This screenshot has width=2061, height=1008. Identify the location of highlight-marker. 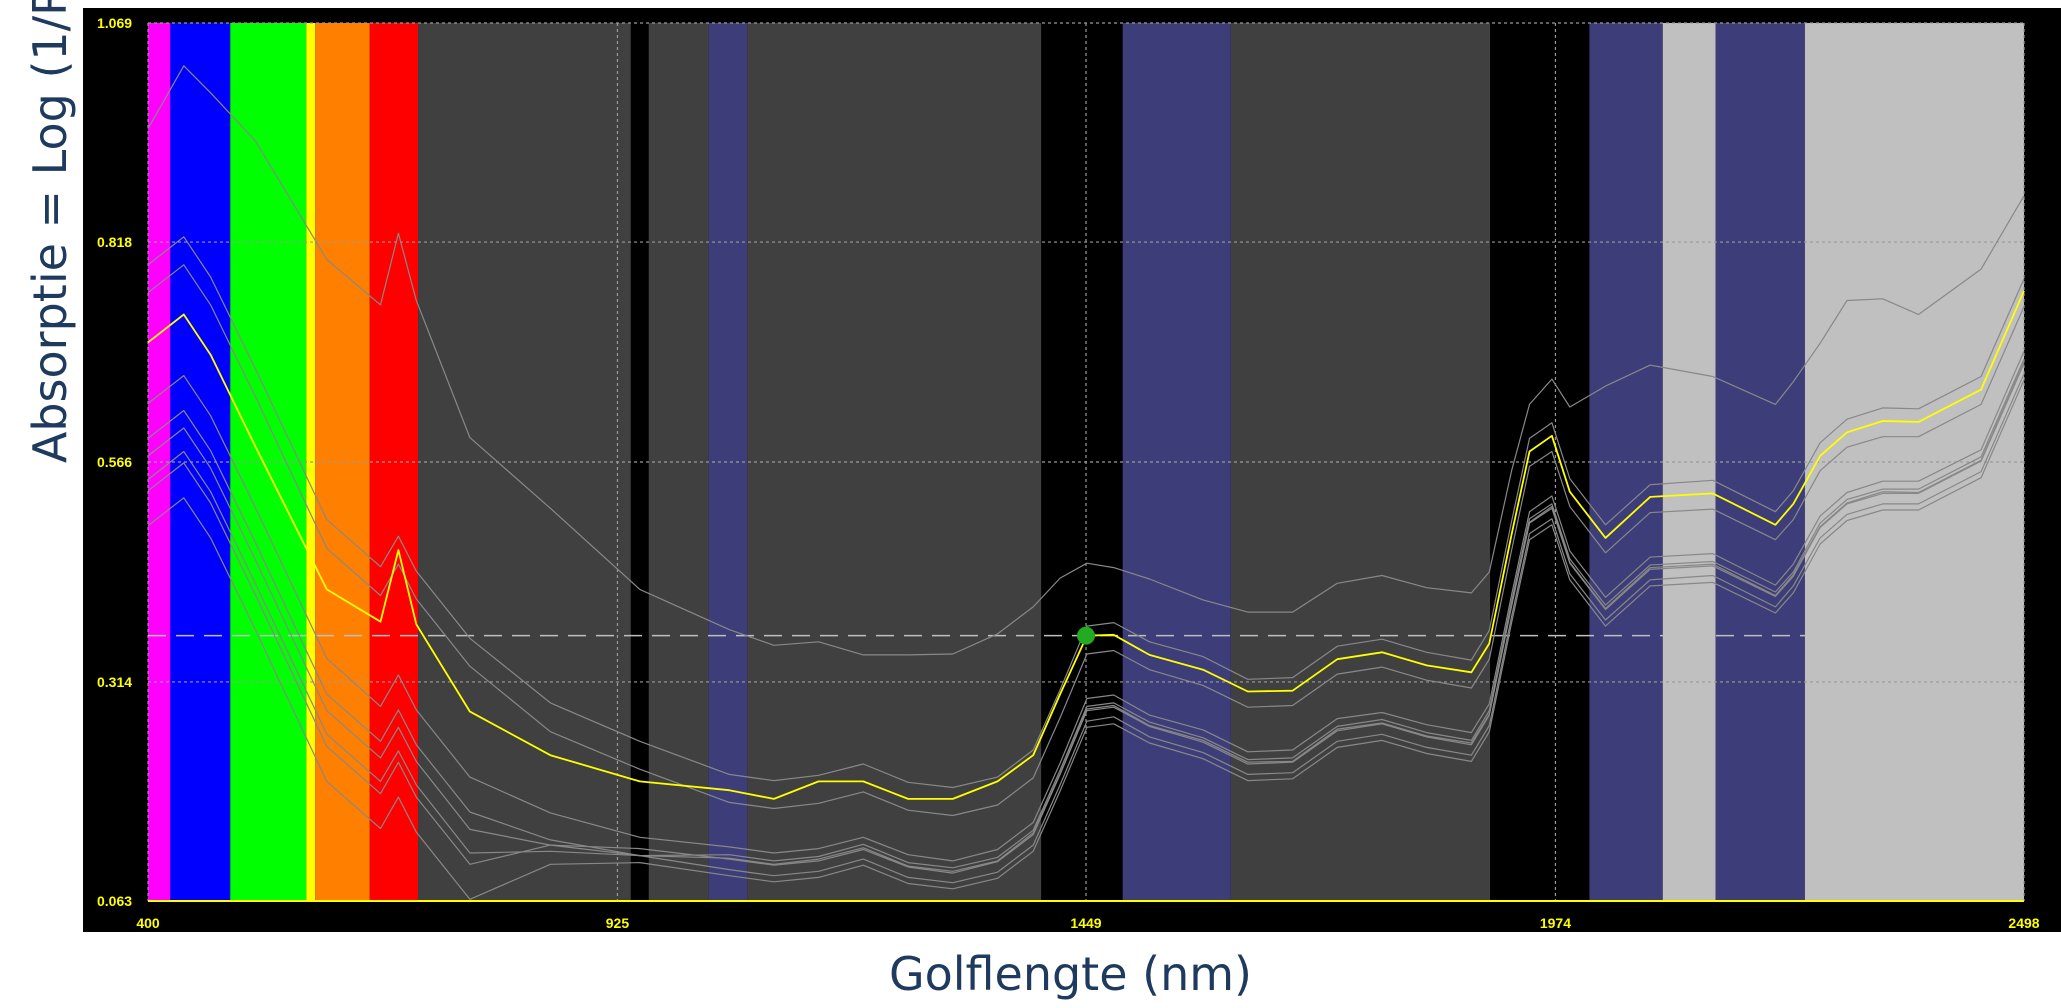
(1086, 635).